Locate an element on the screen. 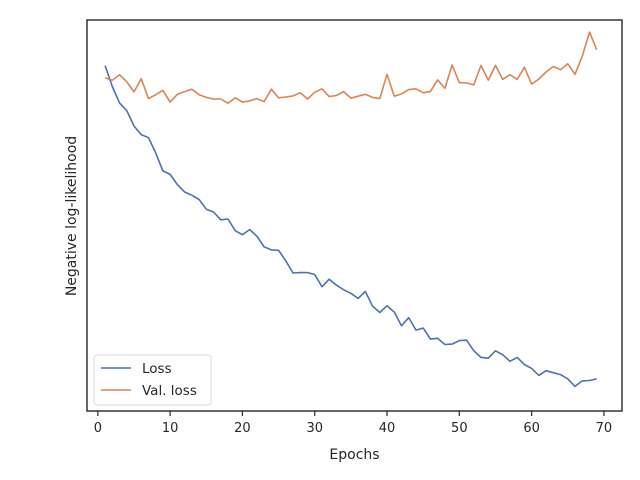 This screenshot has height=480, width=640. legend-label-loss: Loss is located at coordinates (157, 369).